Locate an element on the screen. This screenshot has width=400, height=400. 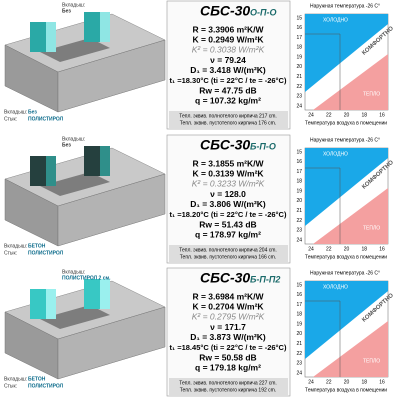
param-line: R = 3.6984 m²K/W is located at coordinates (228, 296).